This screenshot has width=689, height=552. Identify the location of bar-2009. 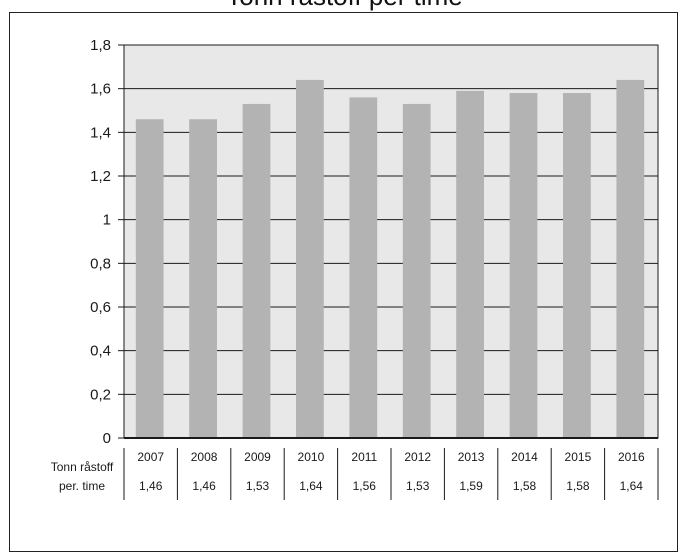
(256, 270).